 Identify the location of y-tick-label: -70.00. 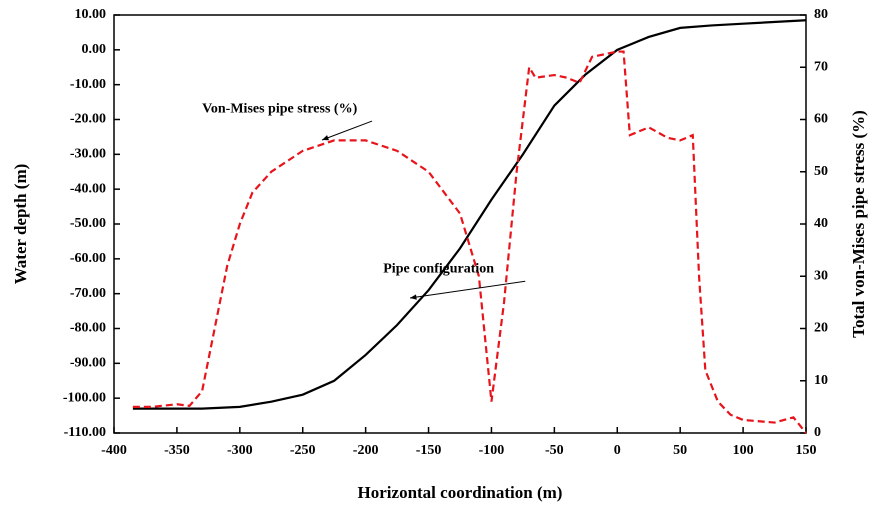
(88, 293).